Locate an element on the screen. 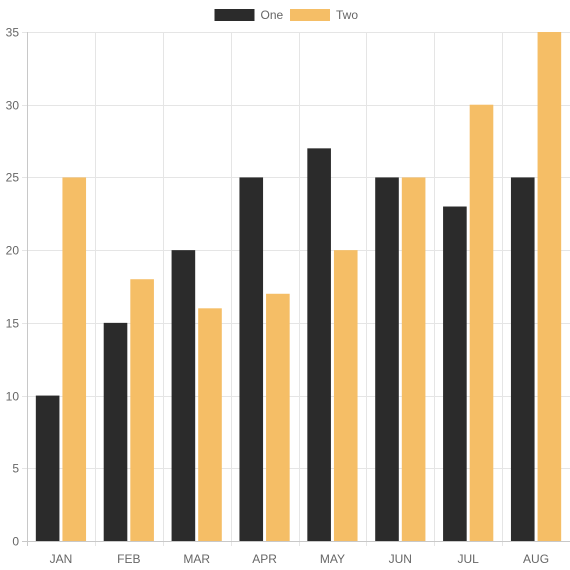 This screenshot has width=570, height=570. x-tick-label: APR is located at coordinates (264, 559).